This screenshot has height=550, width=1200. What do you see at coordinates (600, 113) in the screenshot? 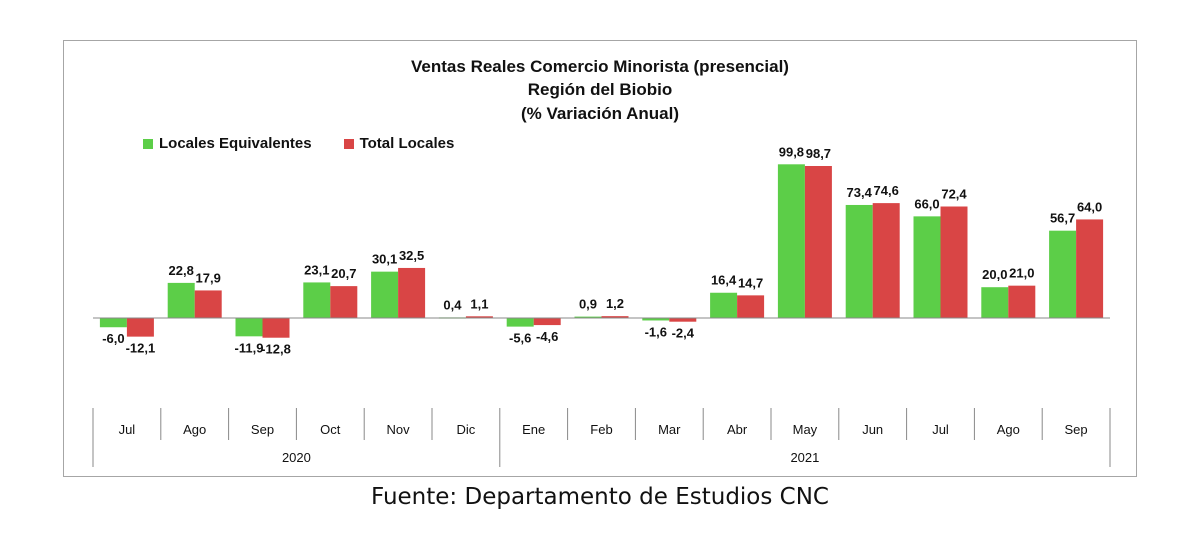
I see `chart-subtitle-units: (% Variación Anual)` at bounding box center [600, 113].